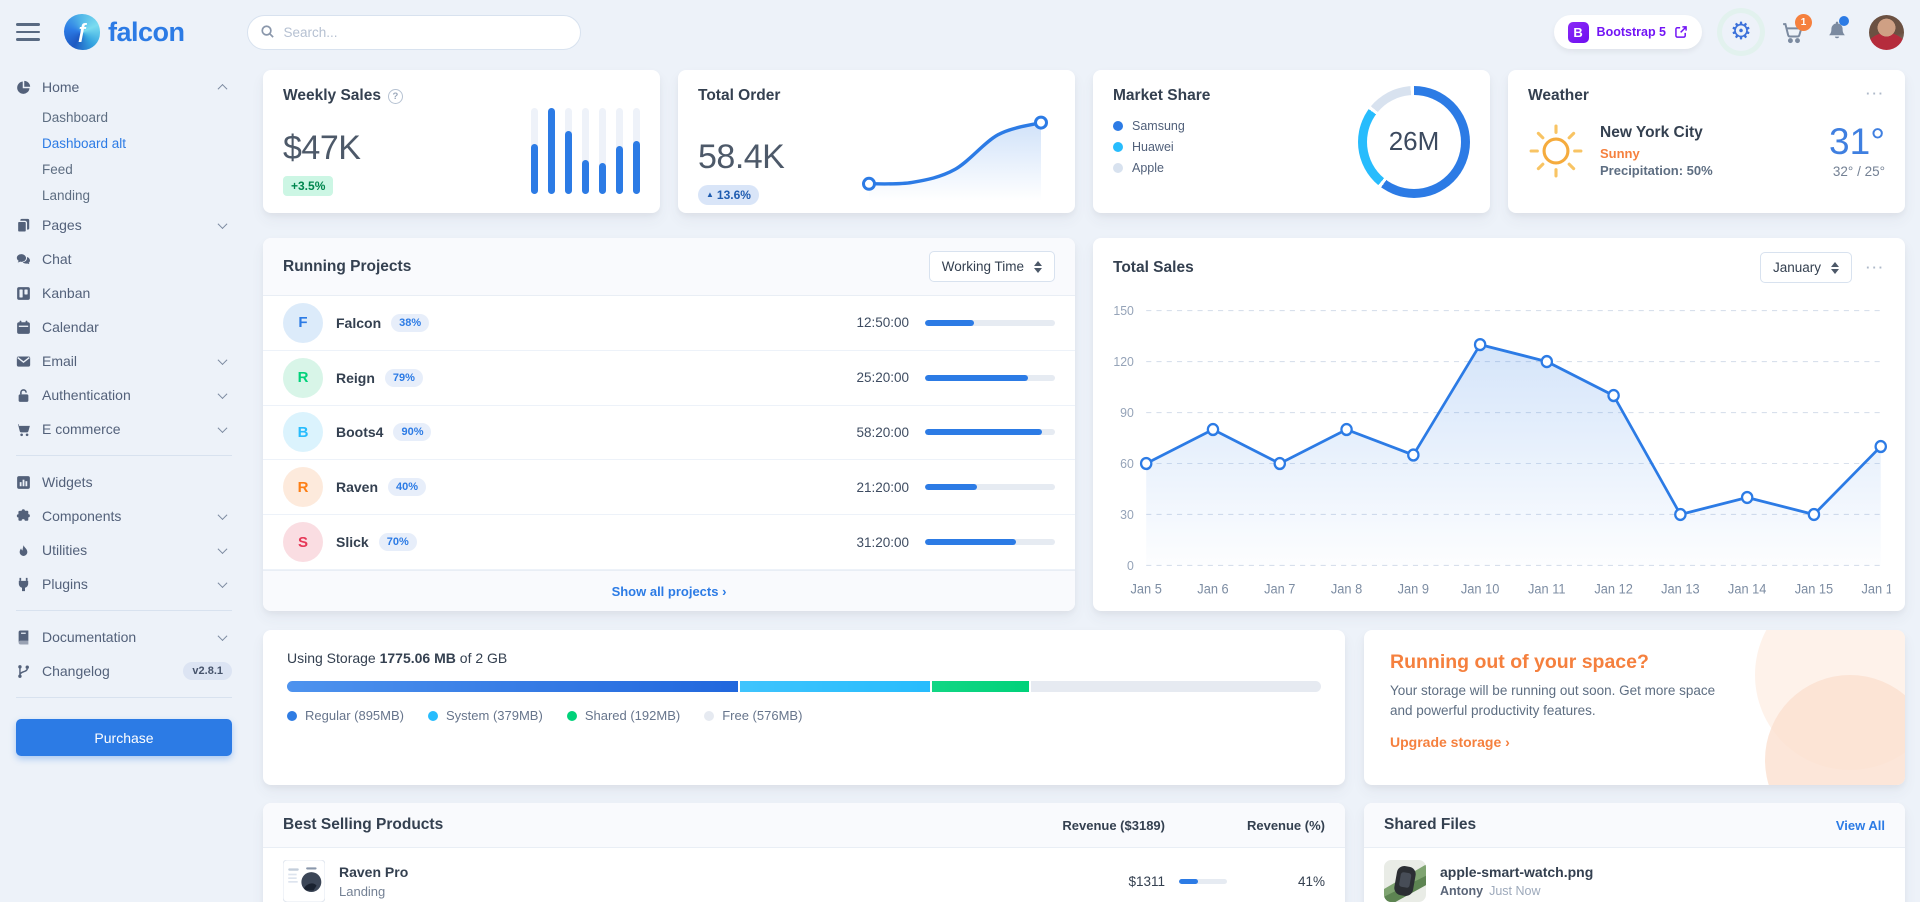  What do you see at coordinates (1876, 588) in the screenshot?
I see `svg-text: Jan 16` at bounding box center [1876, 588].